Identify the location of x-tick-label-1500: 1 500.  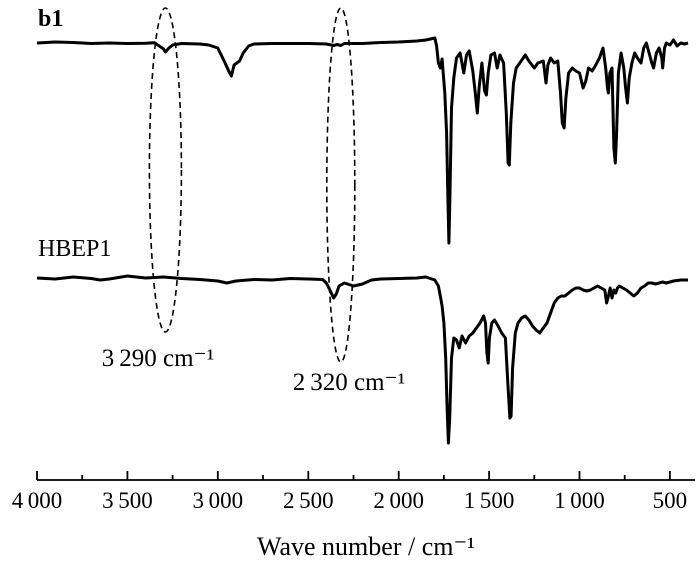
(489, 500).